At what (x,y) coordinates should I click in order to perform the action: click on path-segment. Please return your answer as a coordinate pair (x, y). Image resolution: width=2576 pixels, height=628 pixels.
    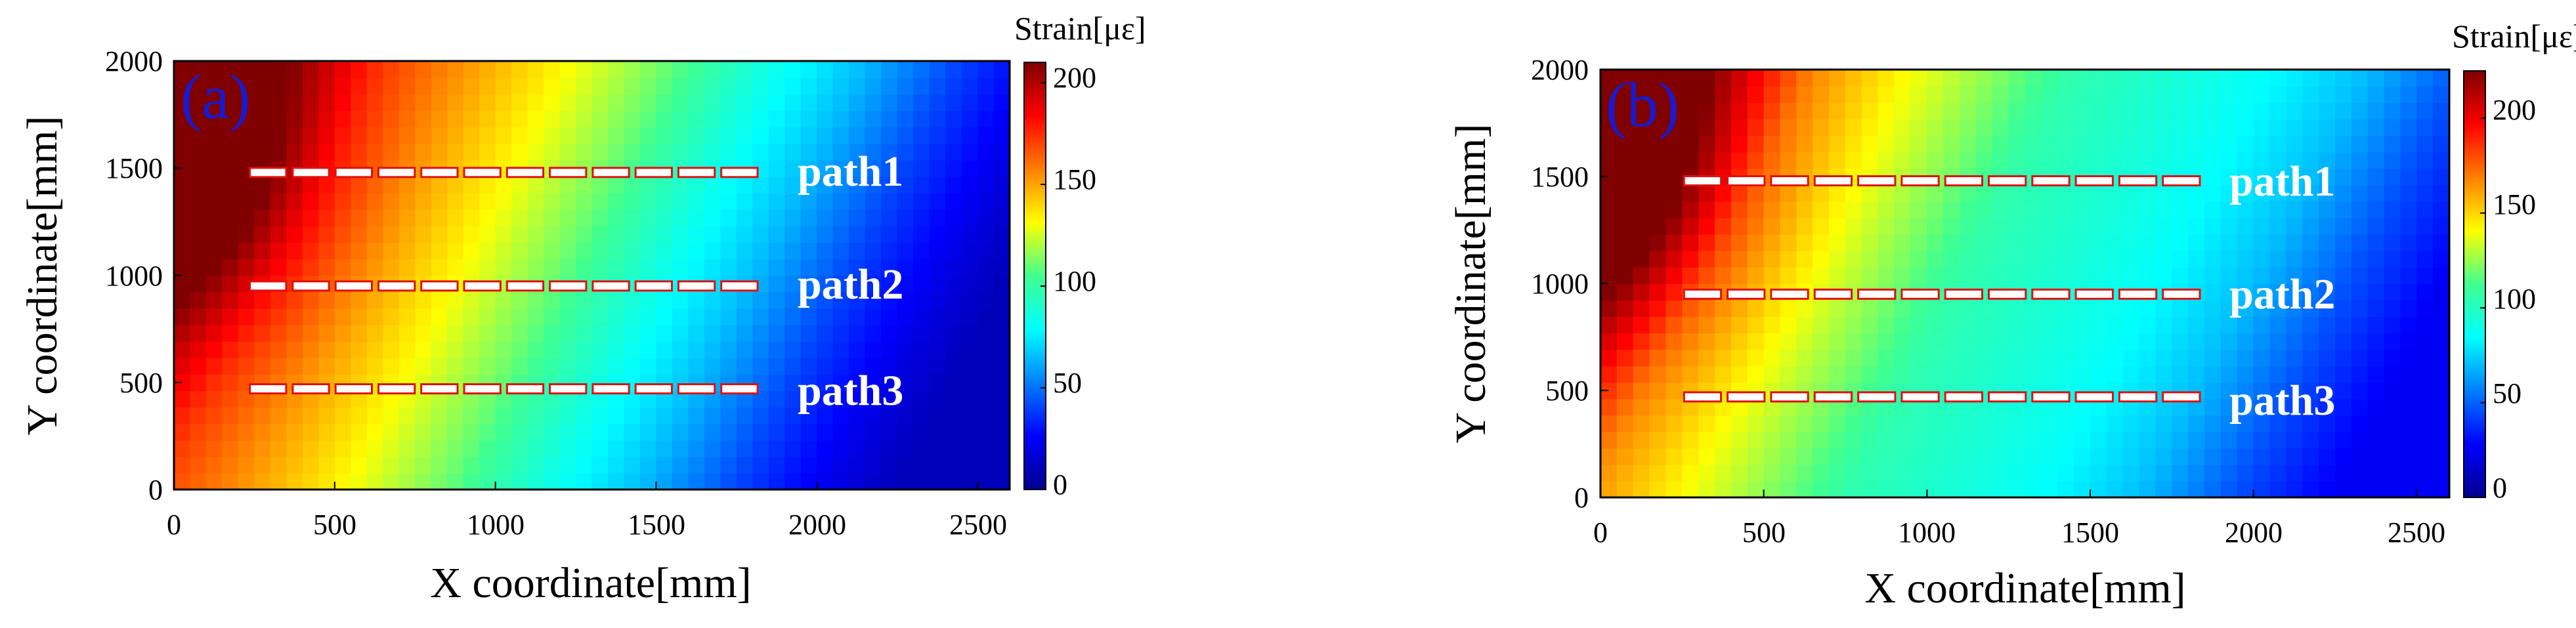
    Looking at the image, I should click on (568, 172).